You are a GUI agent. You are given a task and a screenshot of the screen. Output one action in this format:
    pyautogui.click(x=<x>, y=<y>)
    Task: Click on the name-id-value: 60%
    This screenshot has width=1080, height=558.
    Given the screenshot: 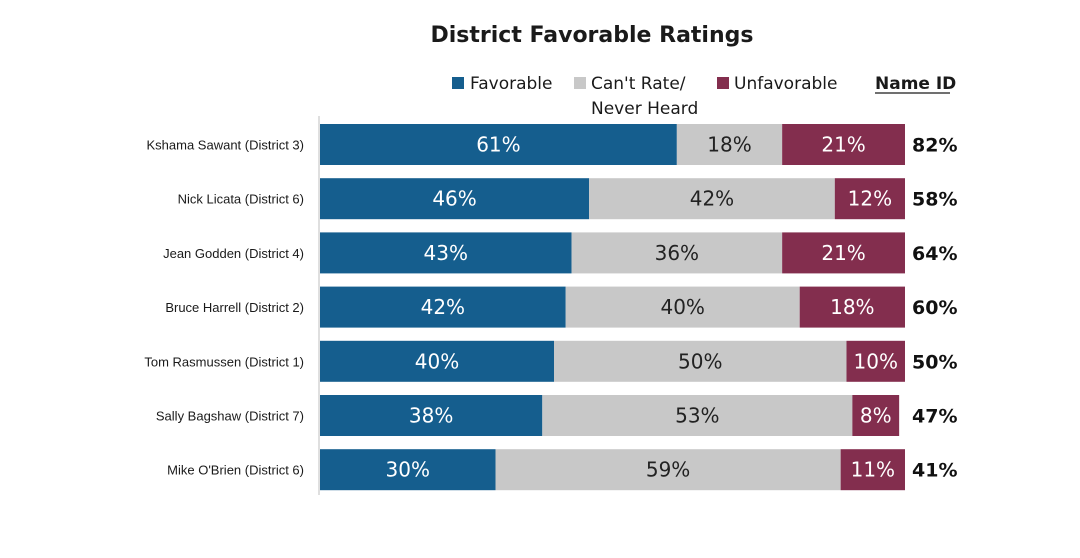 What is the action you would take?
    pyautogui.click(x=934, y=308)
    